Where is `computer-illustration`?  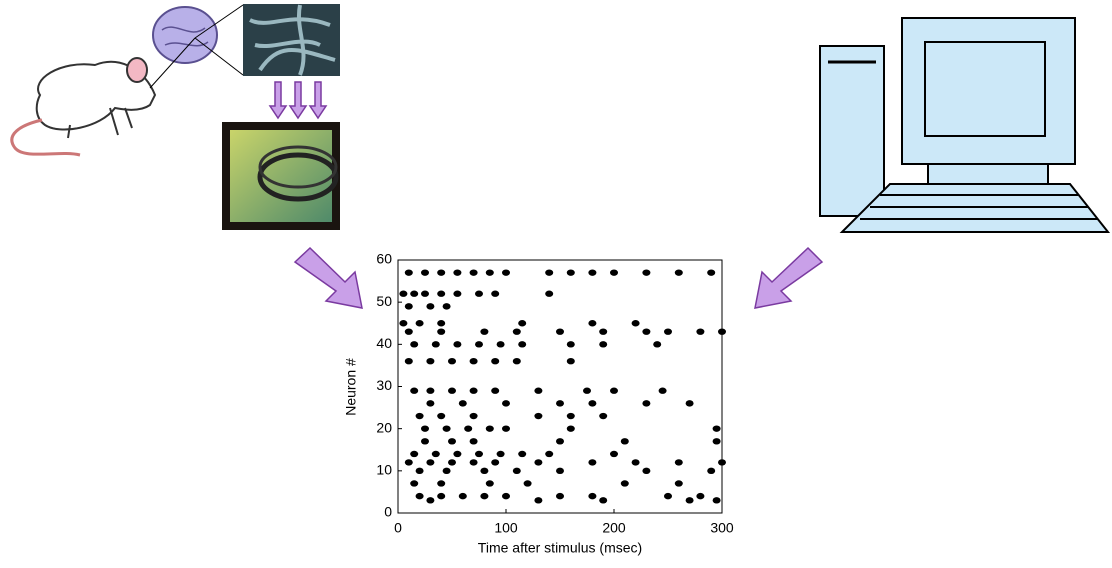 computer-illustration is located at coordinates (965, 125).